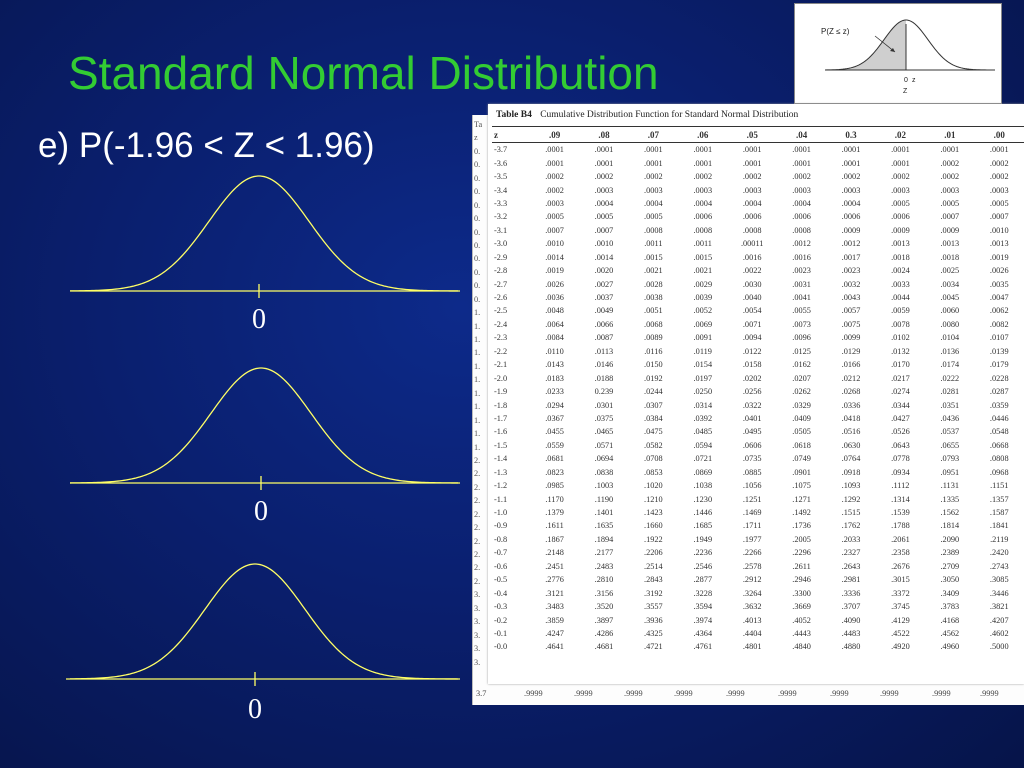 Image resolution: width=1024 pixels, height=768 pixels. What do you see at coordinates (900, 593) in the screenshot?
I see `table-cell: .3372` at bounding box center [900, 593].